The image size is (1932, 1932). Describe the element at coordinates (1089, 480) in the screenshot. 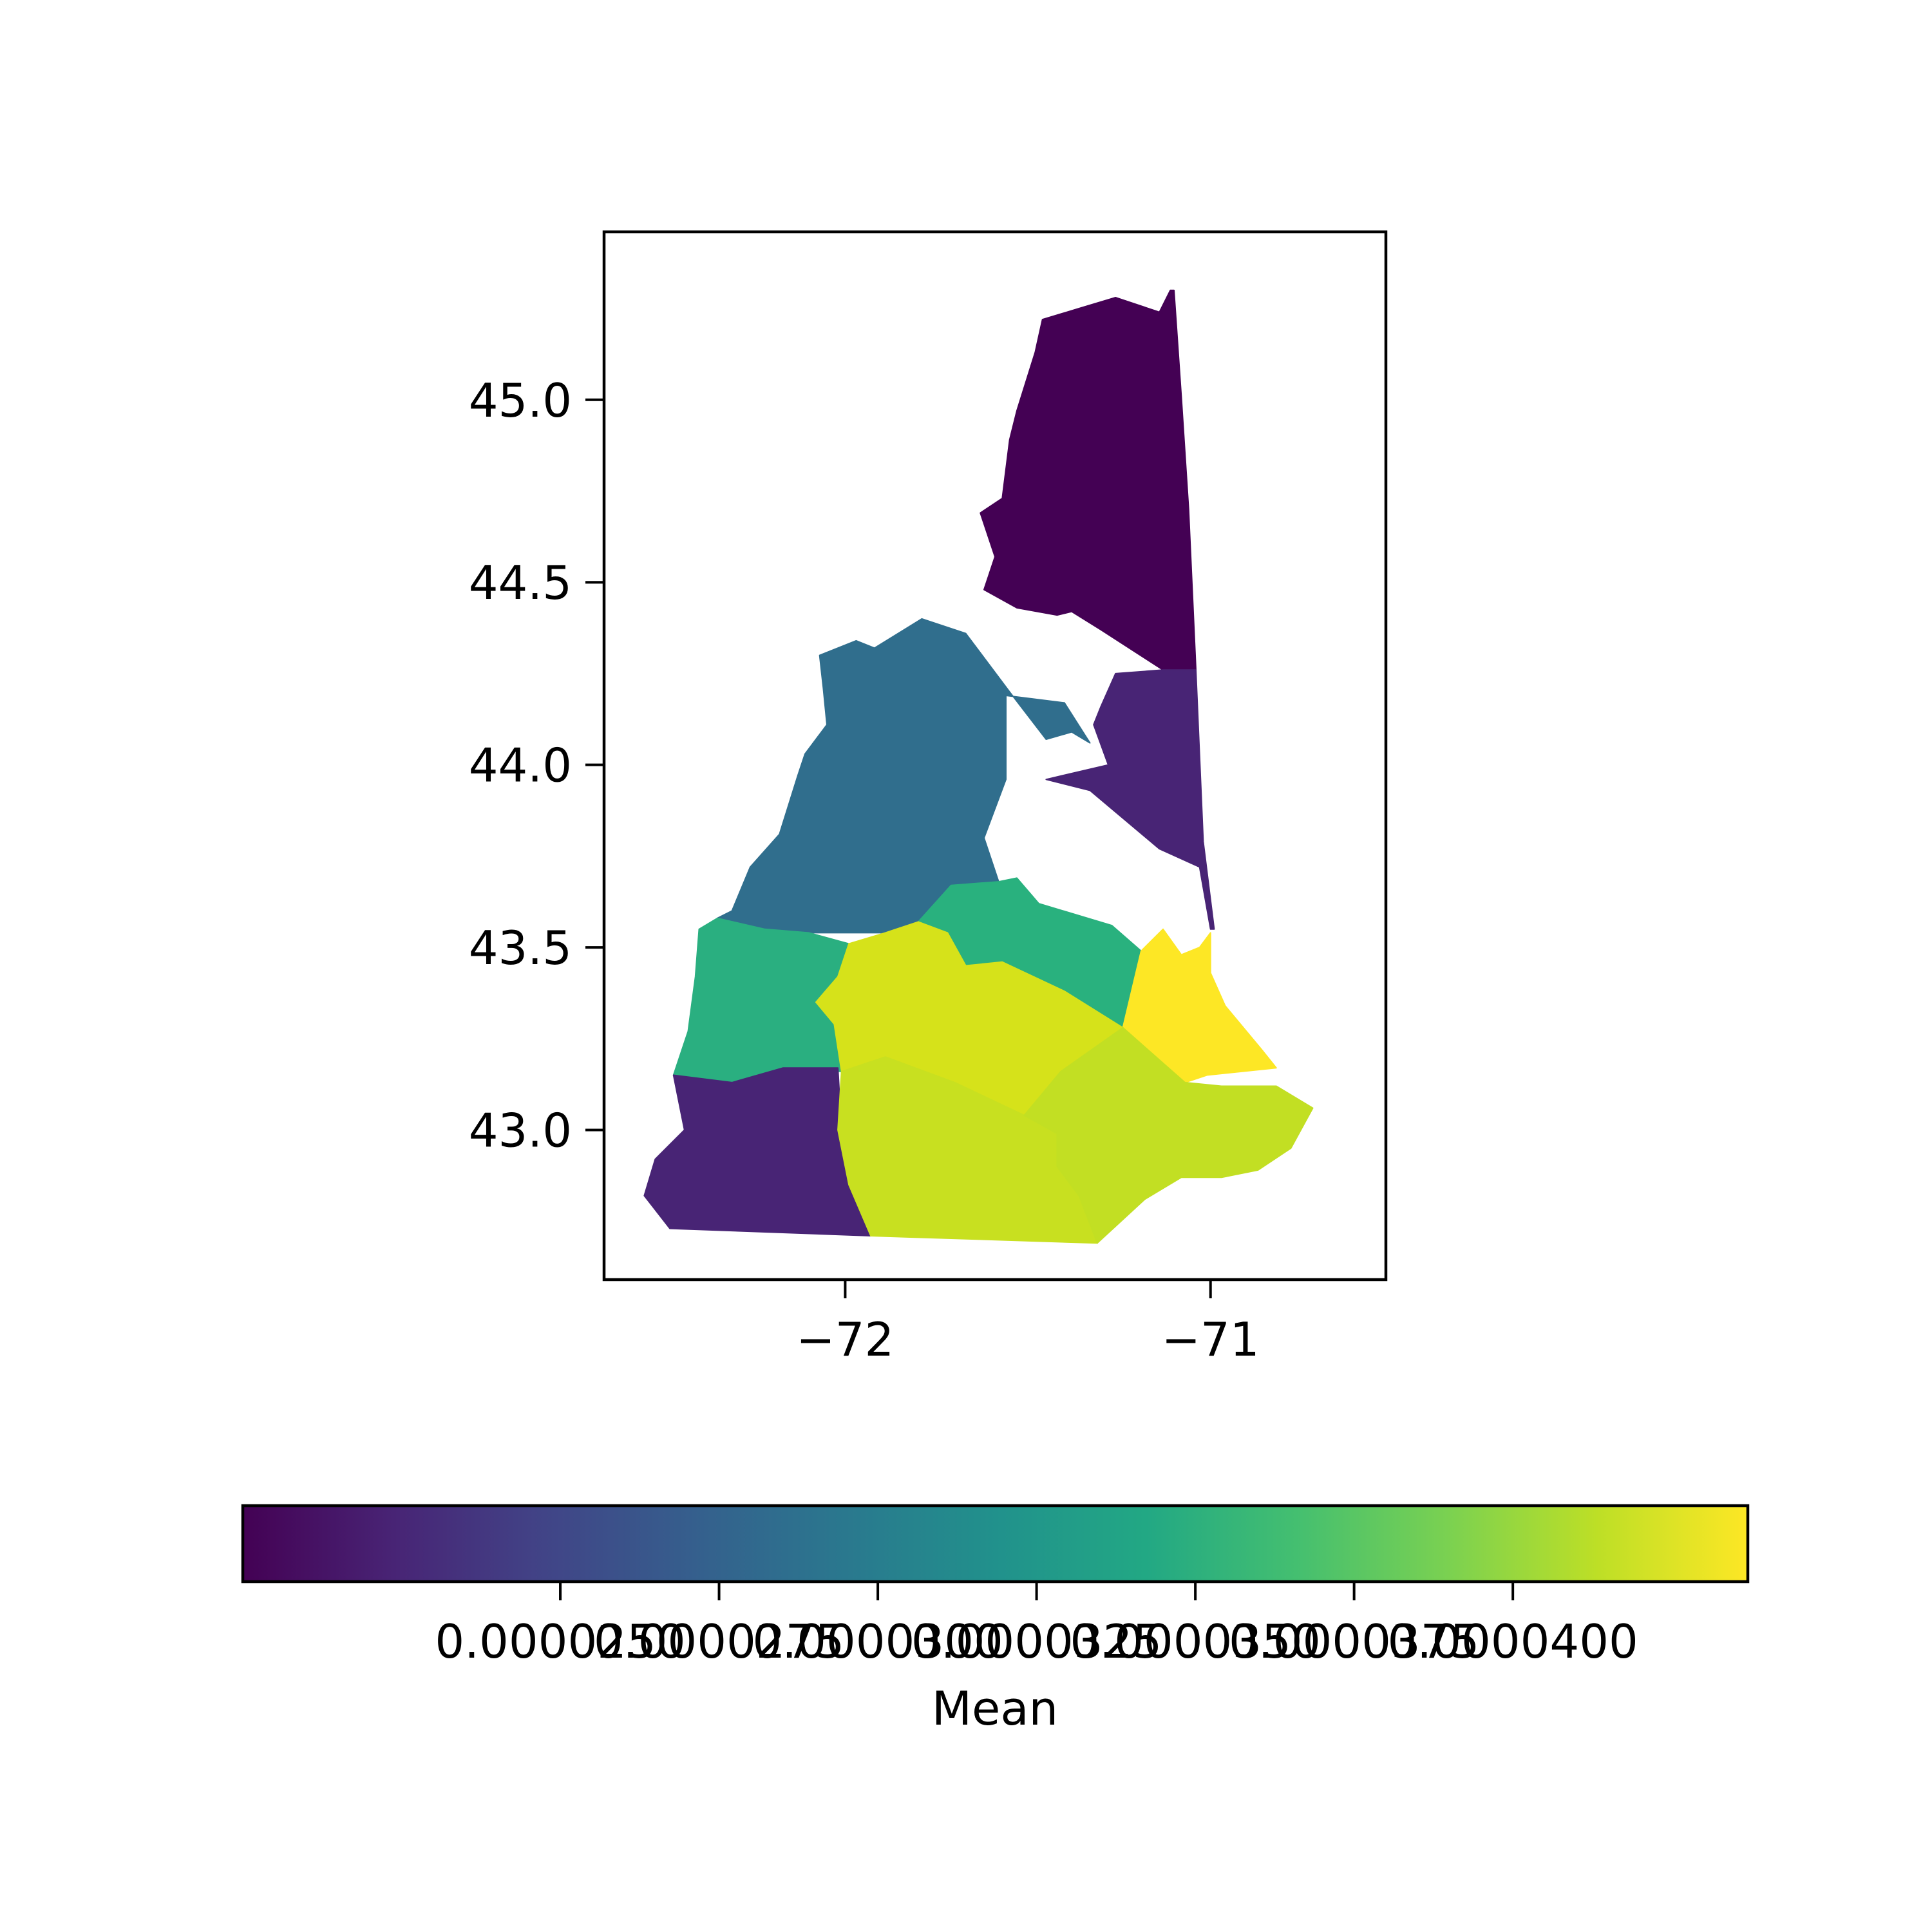

I see `region-coos` at that location.